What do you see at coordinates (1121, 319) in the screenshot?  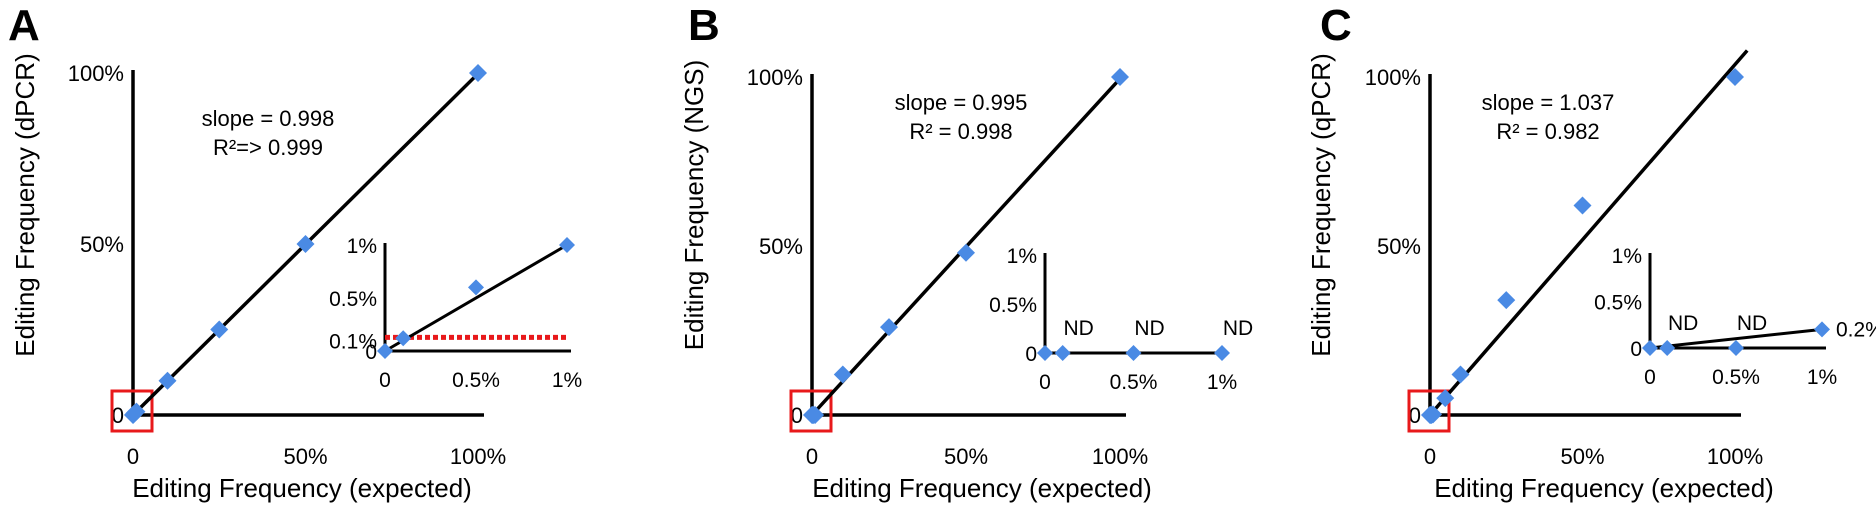 I see `inset-b: 0 0.5% 1% 0 0.5% 1% ND ND ND` at bounding box center [1121, 319].